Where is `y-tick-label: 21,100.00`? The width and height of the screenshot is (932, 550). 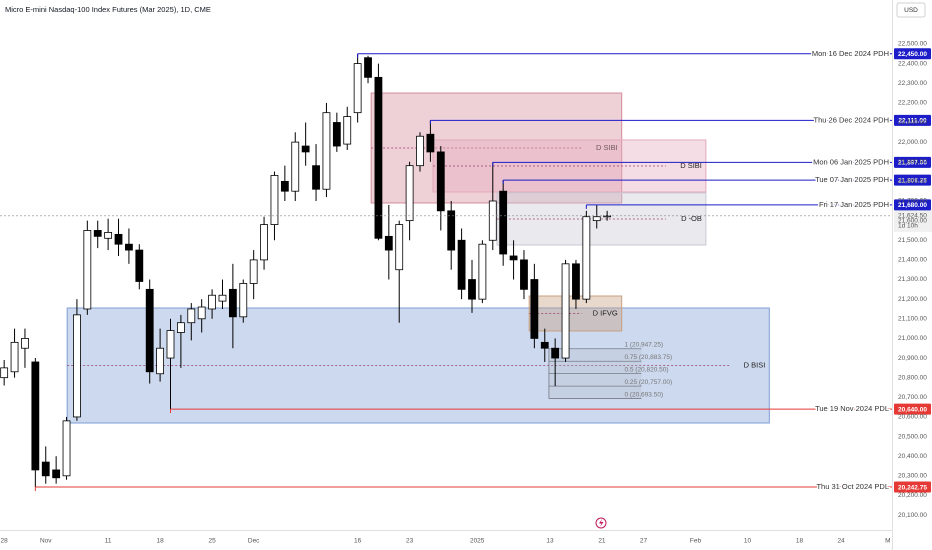 y-tick-label: 21,100.00 is located at coordinates (912, 319).